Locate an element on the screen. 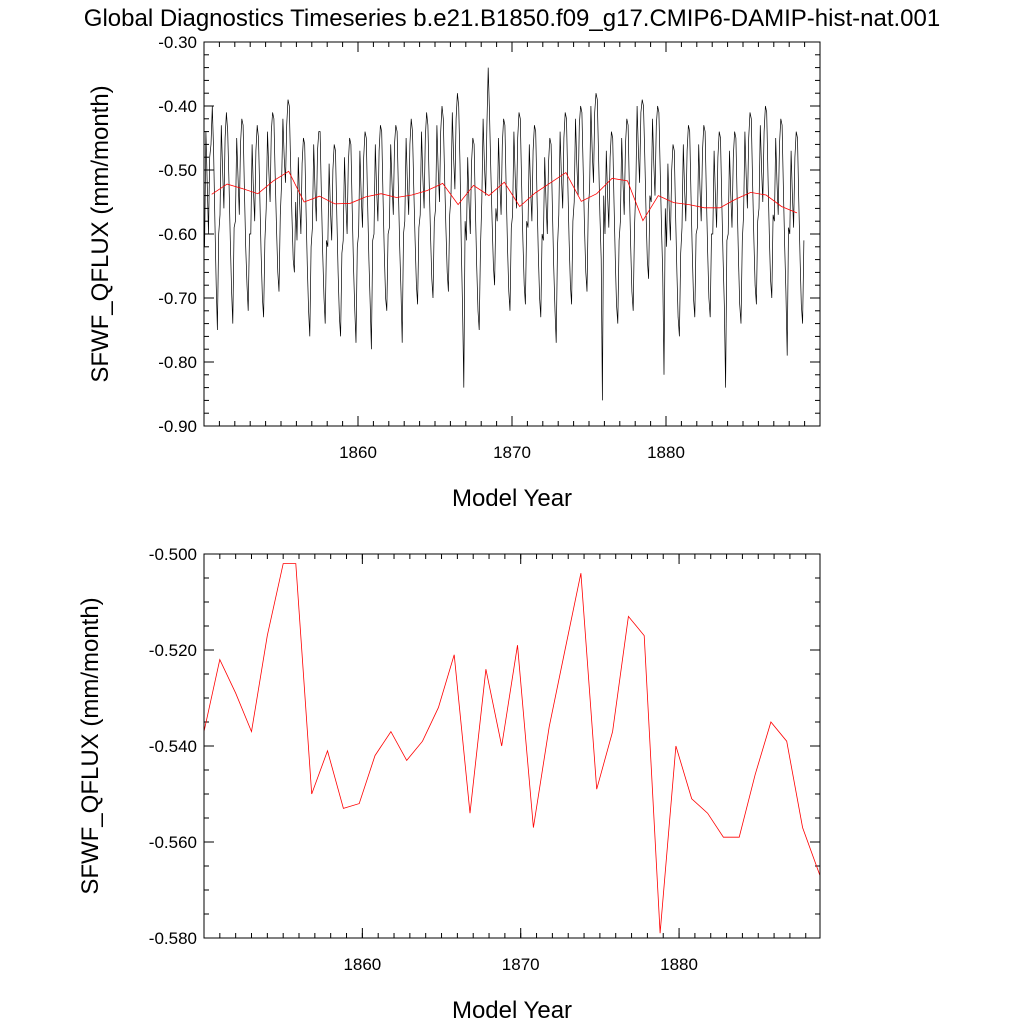 This screenshot has height=1024, width=1024. bottom-x-tick-label: 1880 is located at coordinates (679, 964).